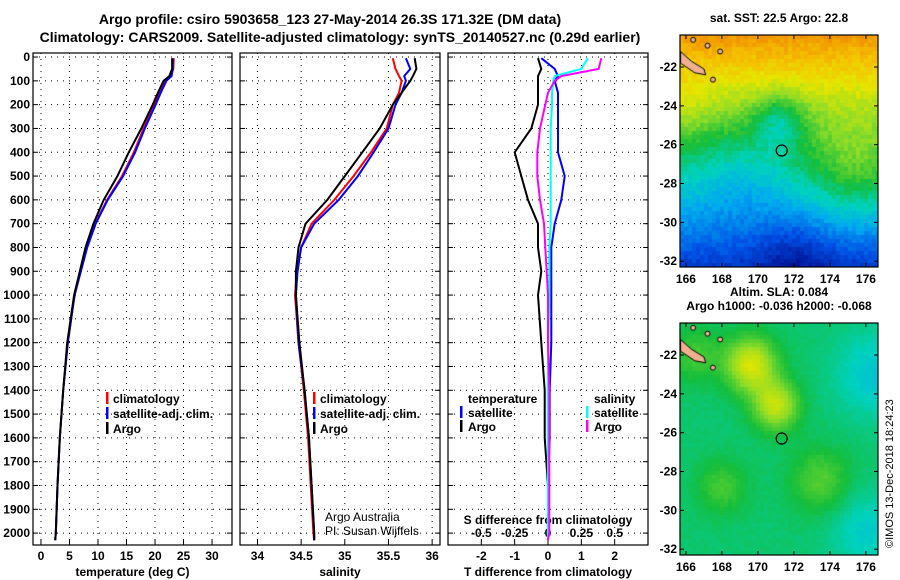 The width and height of the screenshot is (900, 580). I want to click on x-tick-label: 1, so click(581, 556).